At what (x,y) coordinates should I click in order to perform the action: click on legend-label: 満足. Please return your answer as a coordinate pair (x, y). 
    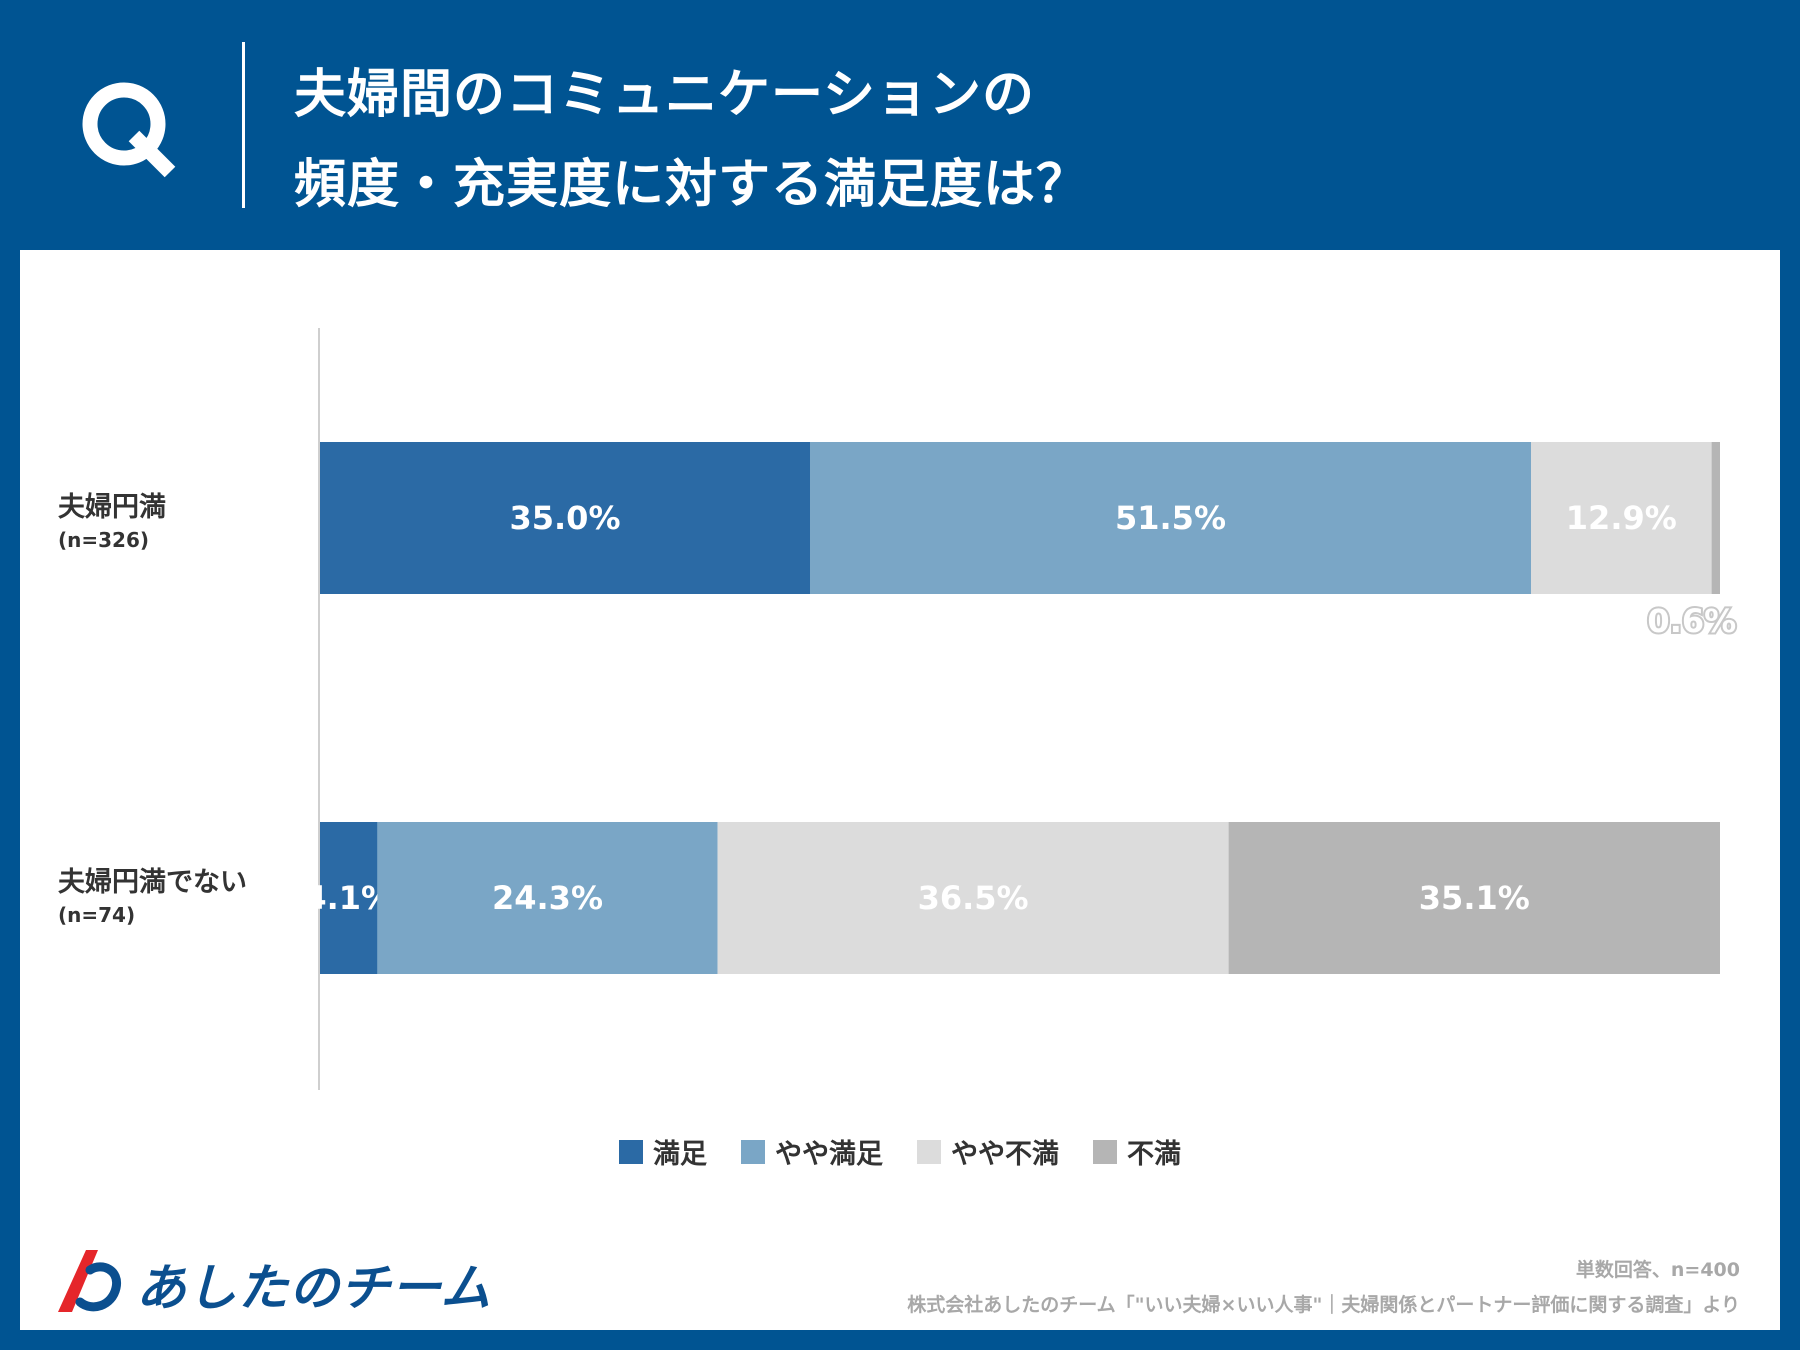
    Looking at the image, I should click on (680, 1154).